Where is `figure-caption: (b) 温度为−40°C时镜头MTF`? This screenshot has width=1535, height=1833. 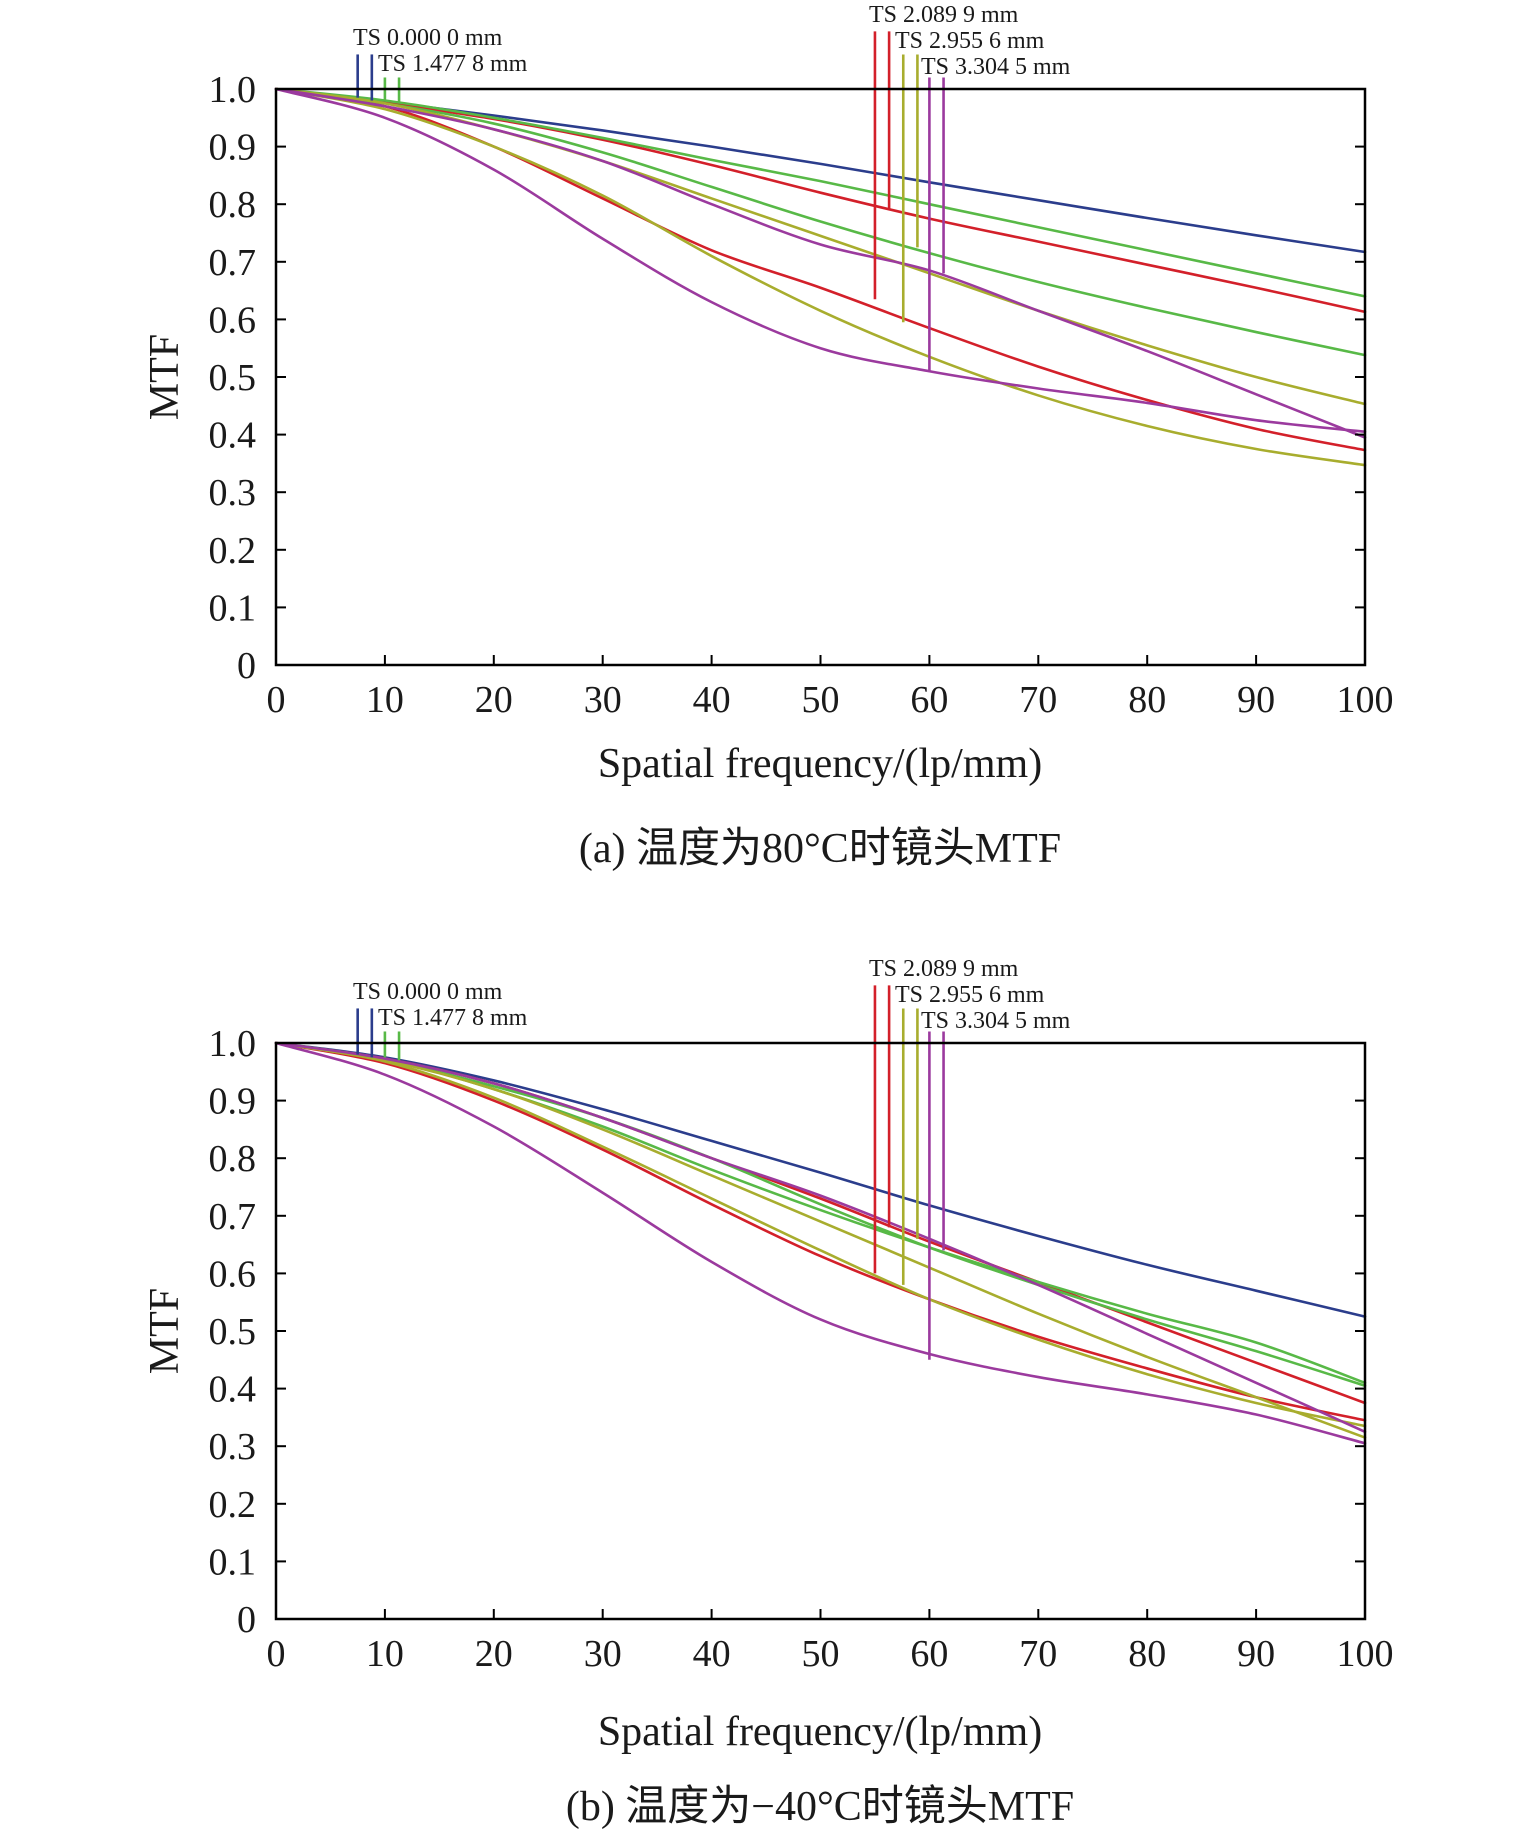
figure-caption: (b) 温度为−40°C时镜头MTF is located at coordinates (820, 1806).